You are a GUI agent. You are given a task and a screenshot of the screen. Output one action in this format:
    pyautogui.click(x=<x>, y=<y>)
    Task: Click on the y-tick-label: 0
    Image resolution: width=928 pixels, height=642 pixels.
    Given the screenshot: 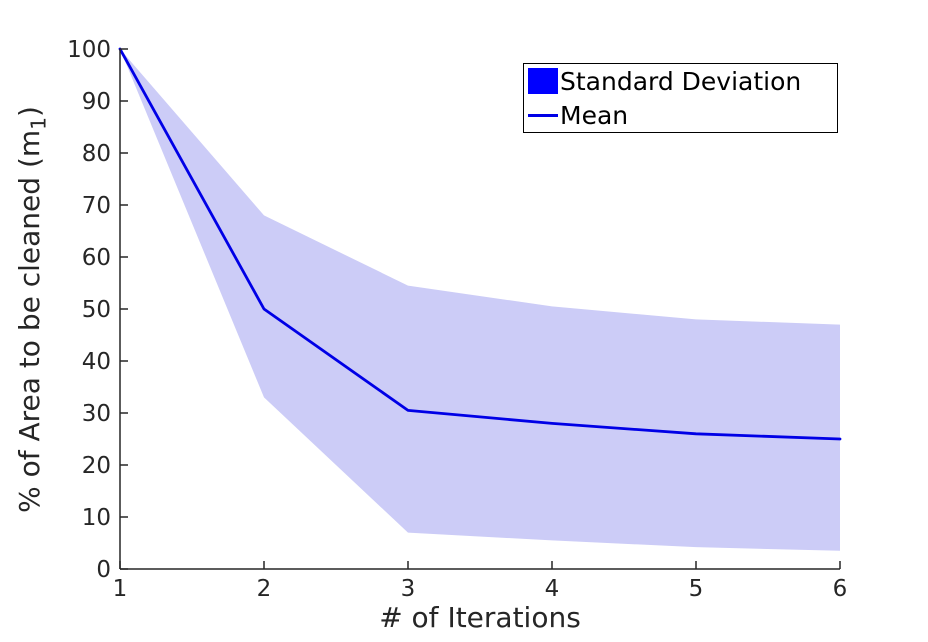 What is the action you would take?
    pyautogui.click(x=103, y=570)
    